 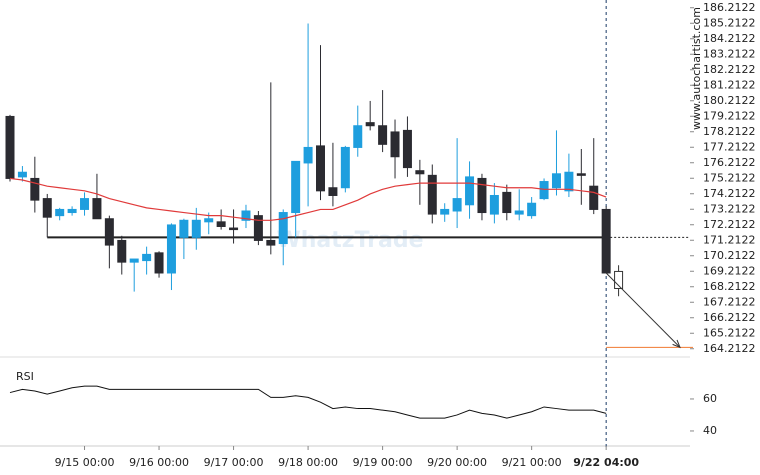 I want to click on y-tick-label: 174.2122, so click(x=729, y=193).